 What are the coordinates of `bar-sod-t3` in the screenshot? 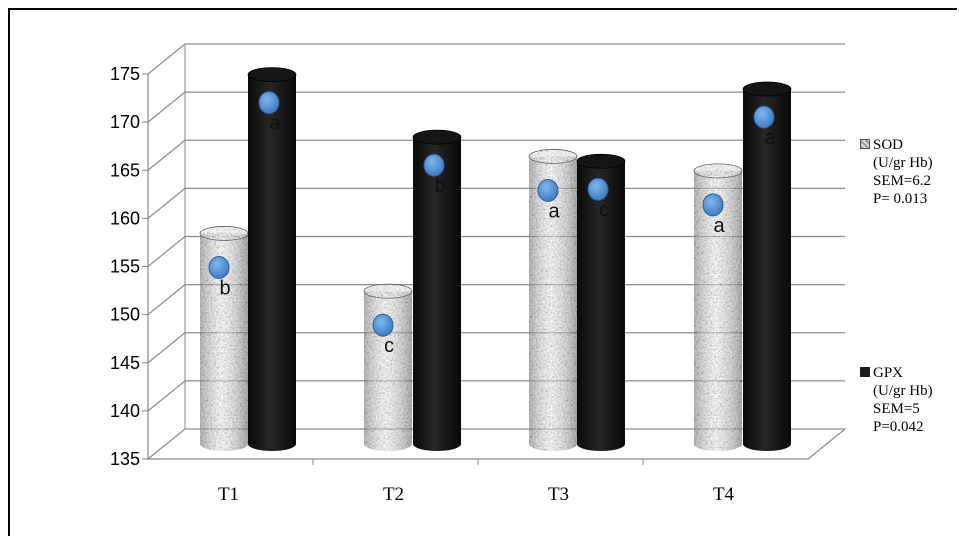 It's located at (553, 300).